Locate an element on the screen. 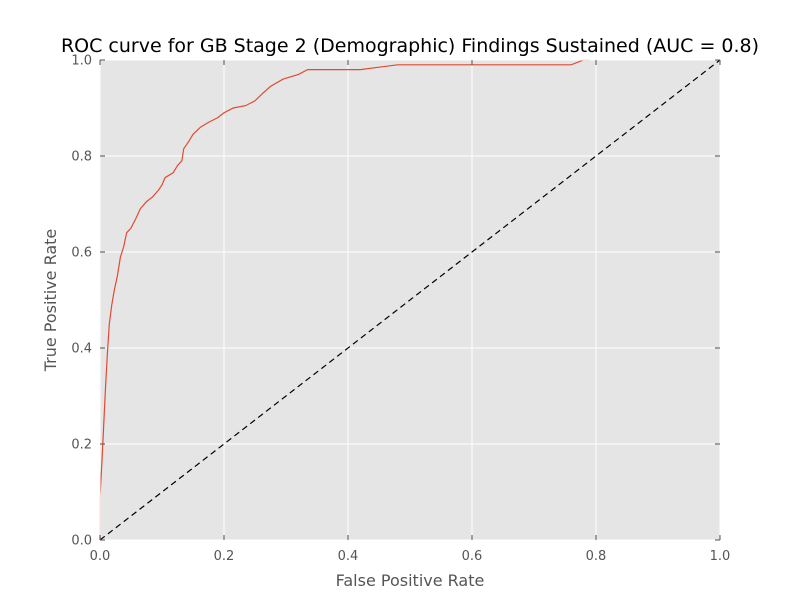 The height and width of the screenshot is (600, 800). y-tick-label: 1.0 is located at coordinates (81, 61).